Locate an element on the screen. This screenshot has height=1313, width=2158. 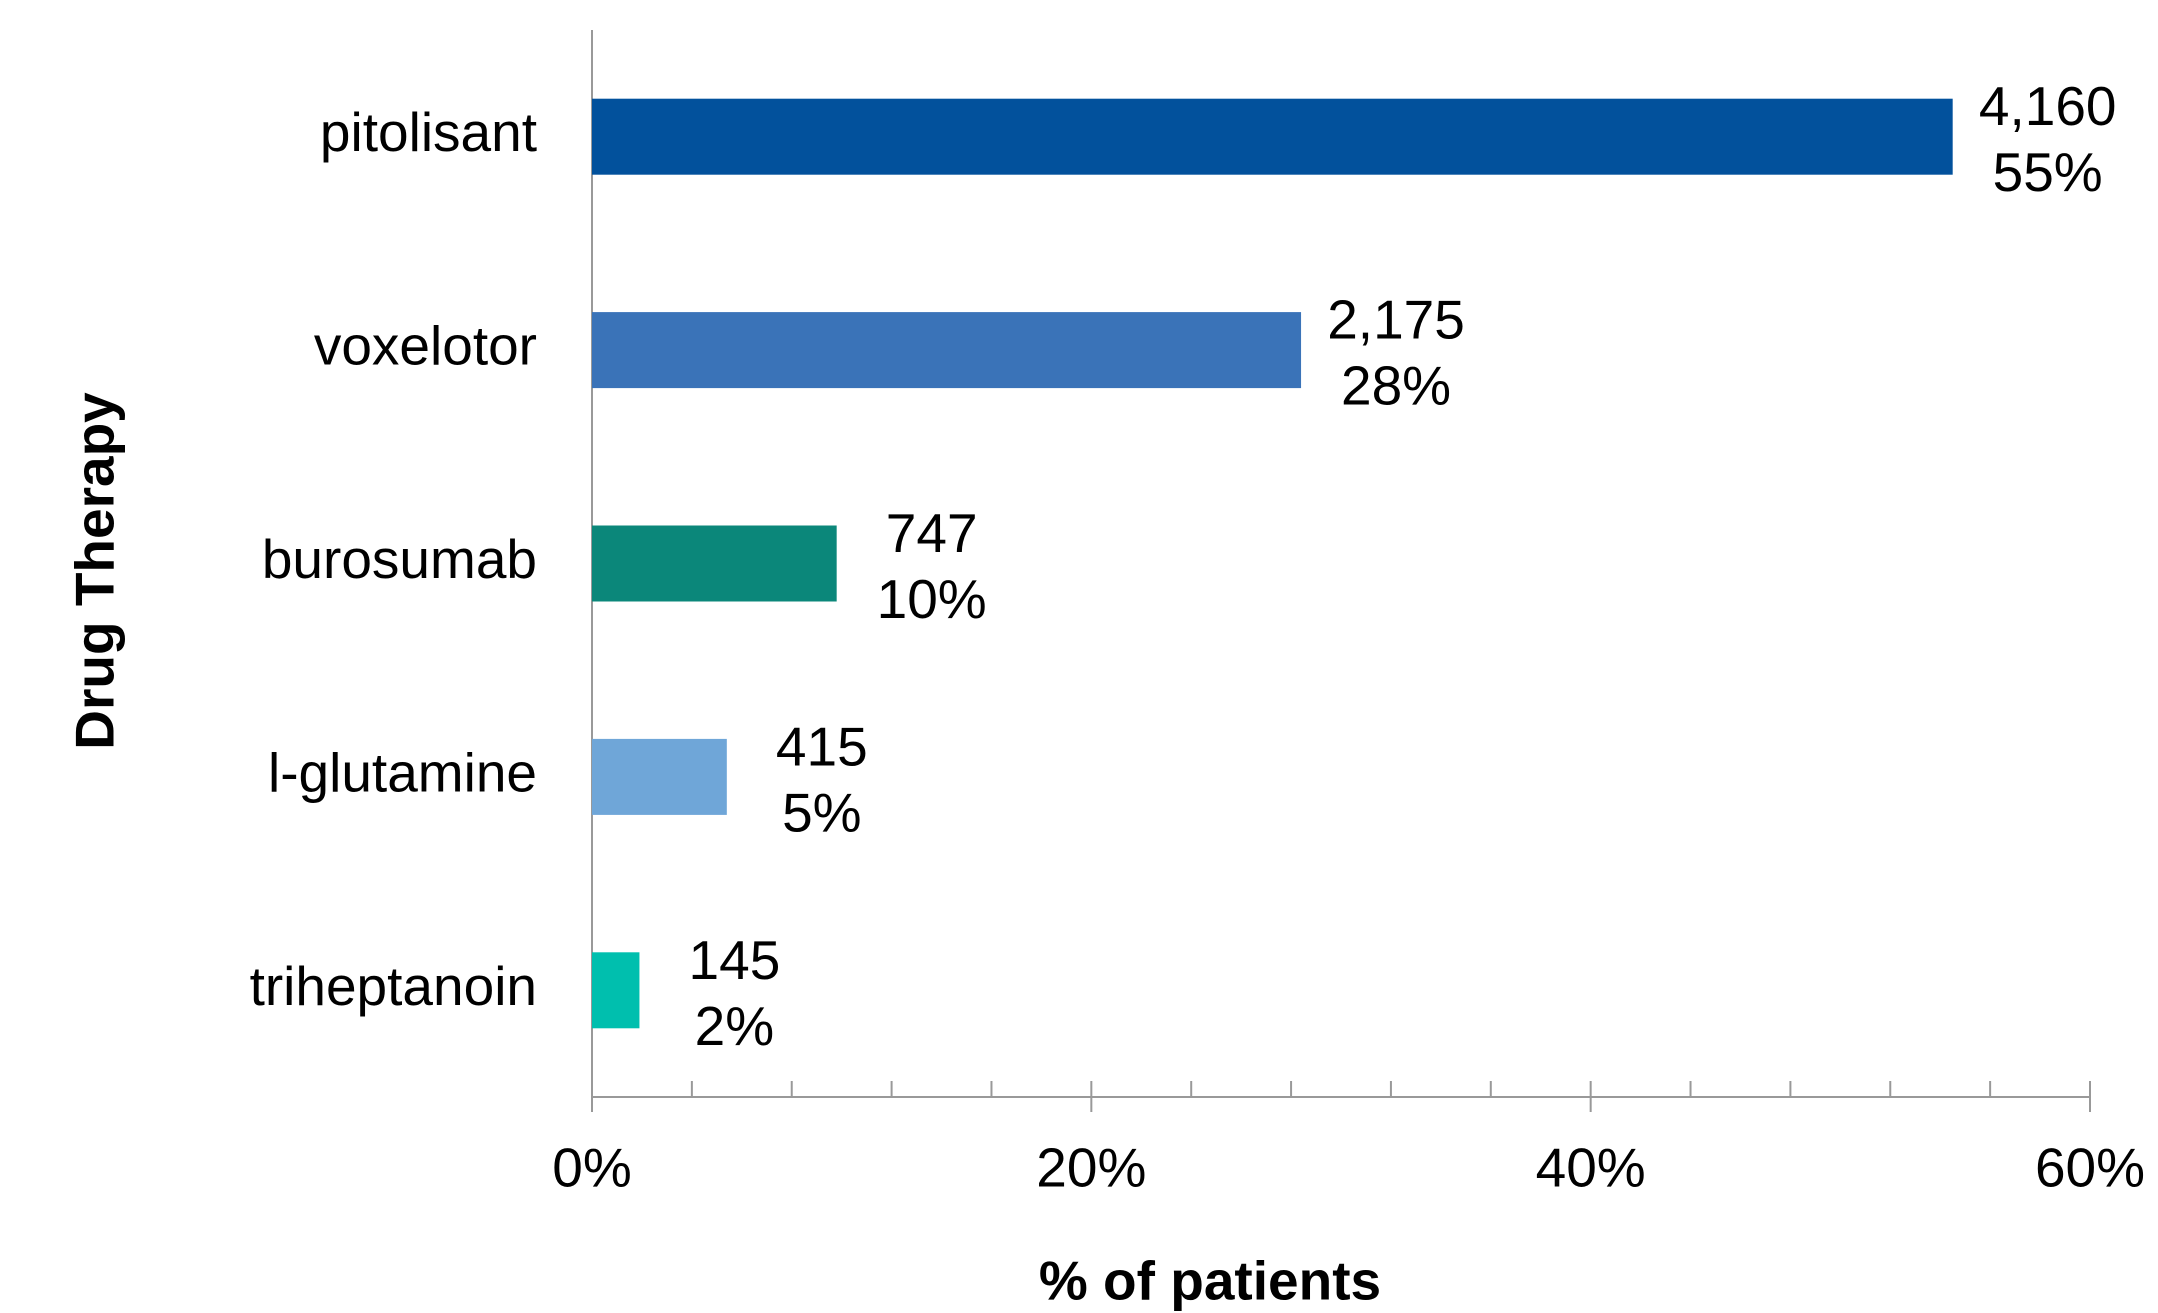
y-tick-label: pitolisant is located at coordinates (428, 132).